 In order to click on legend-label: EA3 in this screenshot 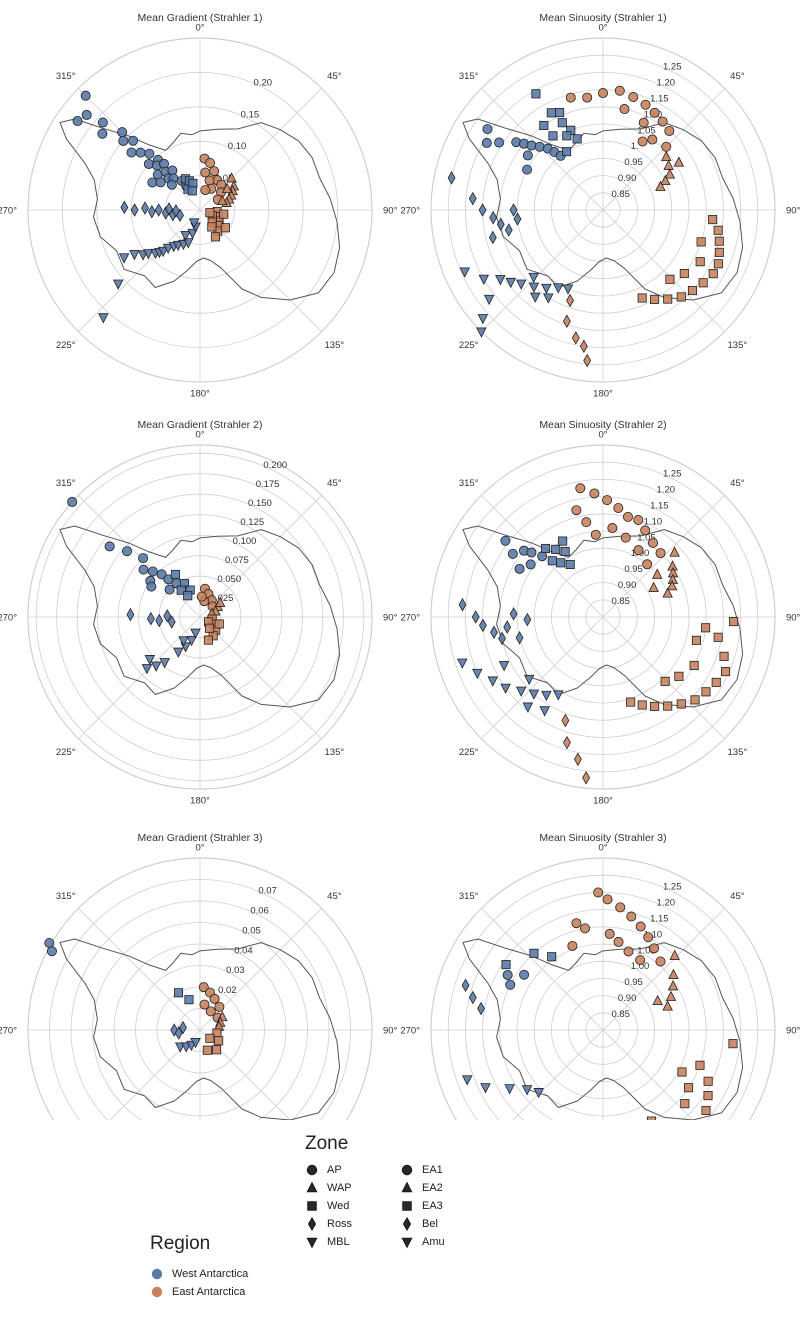, I will do `click(432, 1206)`.